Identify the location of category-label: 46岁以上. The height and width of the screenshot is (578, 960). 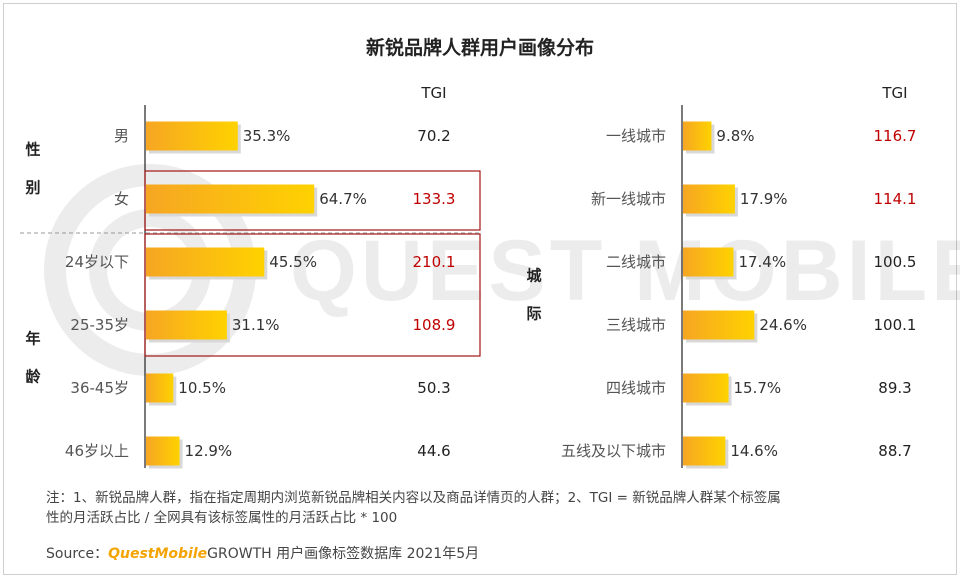
(97, 451).